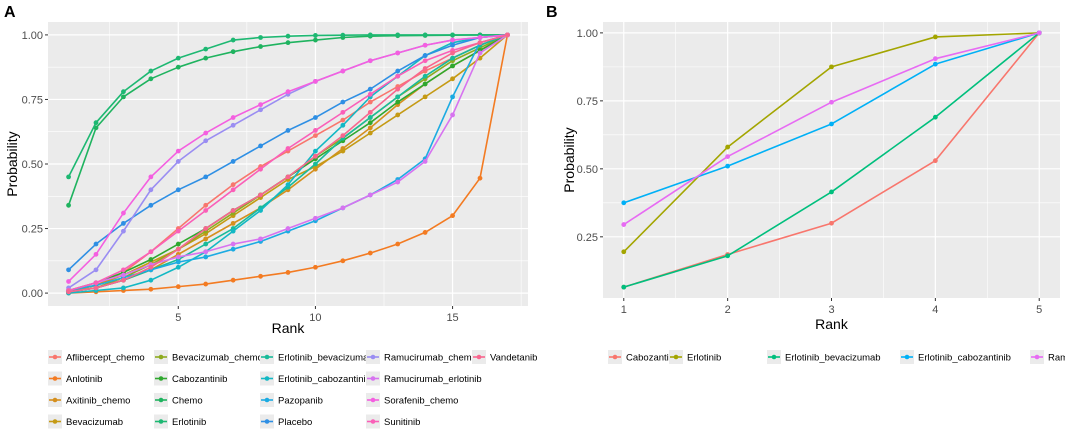  What do you see at coordinates (289, 328) in the screenshot?
I see `x-axis-title-a: Rank` at bounding box center [289, 328].